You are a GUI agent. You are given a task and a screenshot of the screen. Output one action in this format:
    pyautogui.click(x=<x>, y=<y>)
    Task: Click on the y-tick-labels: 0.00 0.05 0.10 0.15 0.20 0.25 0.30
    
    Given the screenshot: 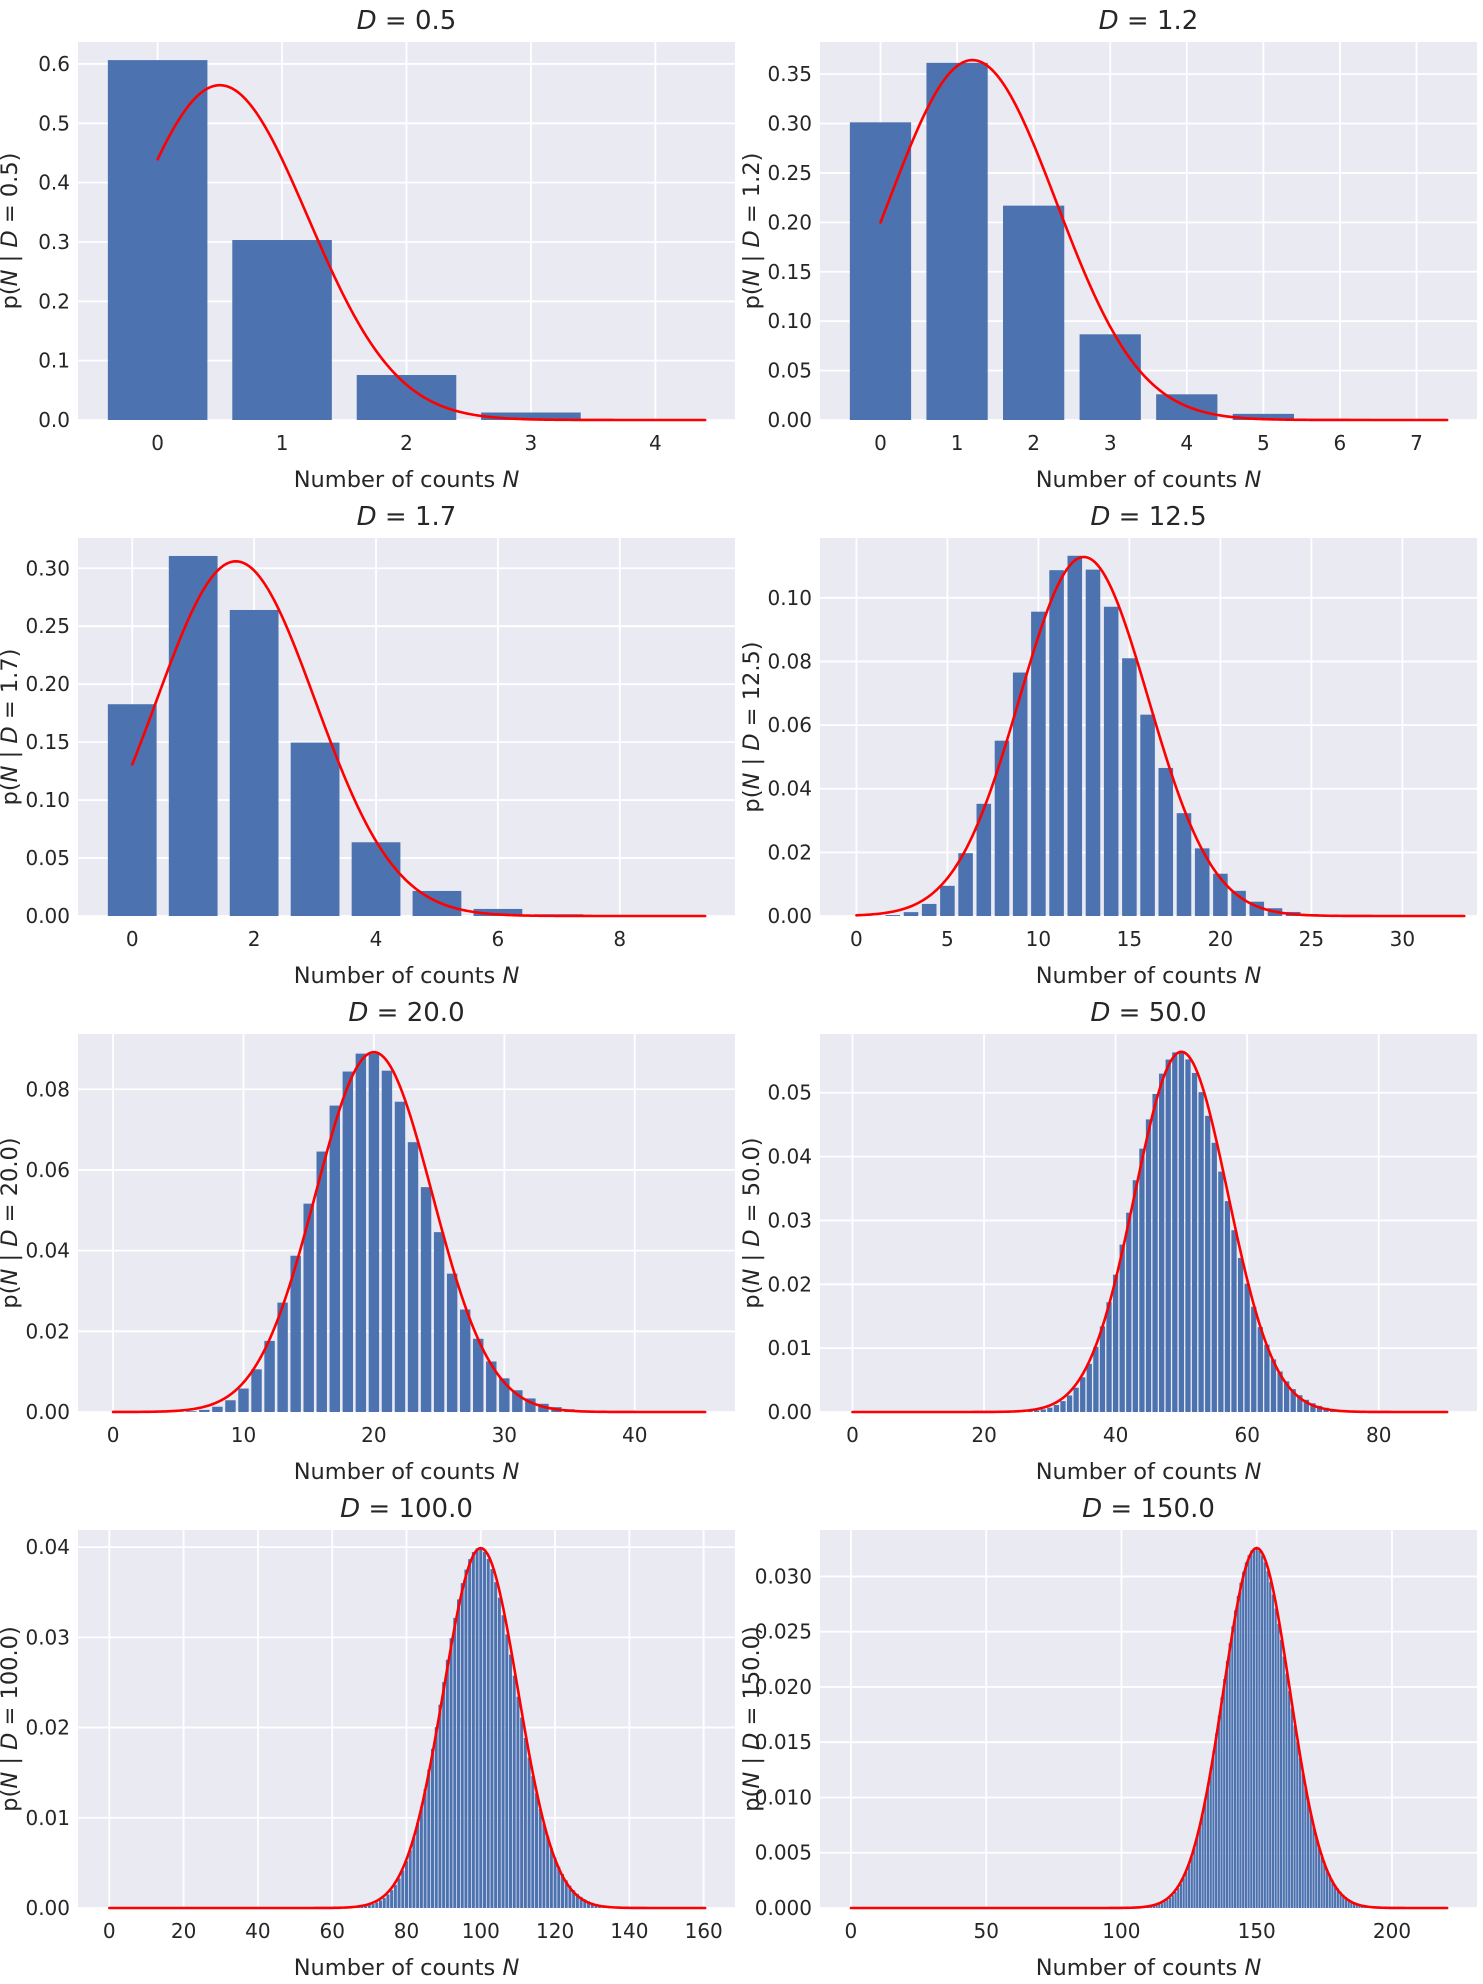 What is the action you would take?
    pyautogui.click(x=47, y=742)
    